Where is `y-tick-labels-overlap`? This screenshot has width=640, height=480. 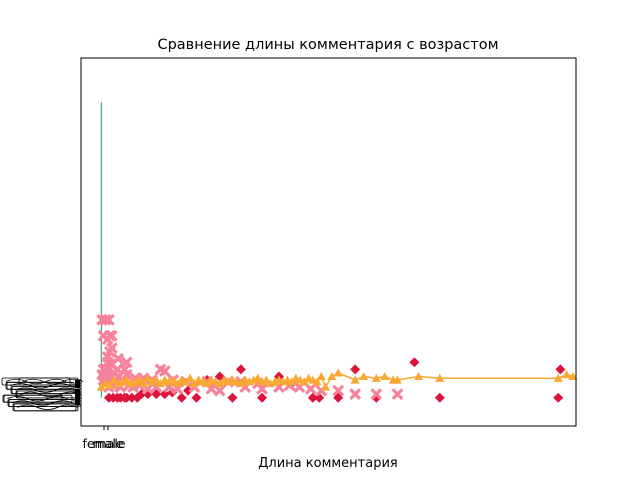
y-tick-labels-overlap is located at coordinates (42, 394).